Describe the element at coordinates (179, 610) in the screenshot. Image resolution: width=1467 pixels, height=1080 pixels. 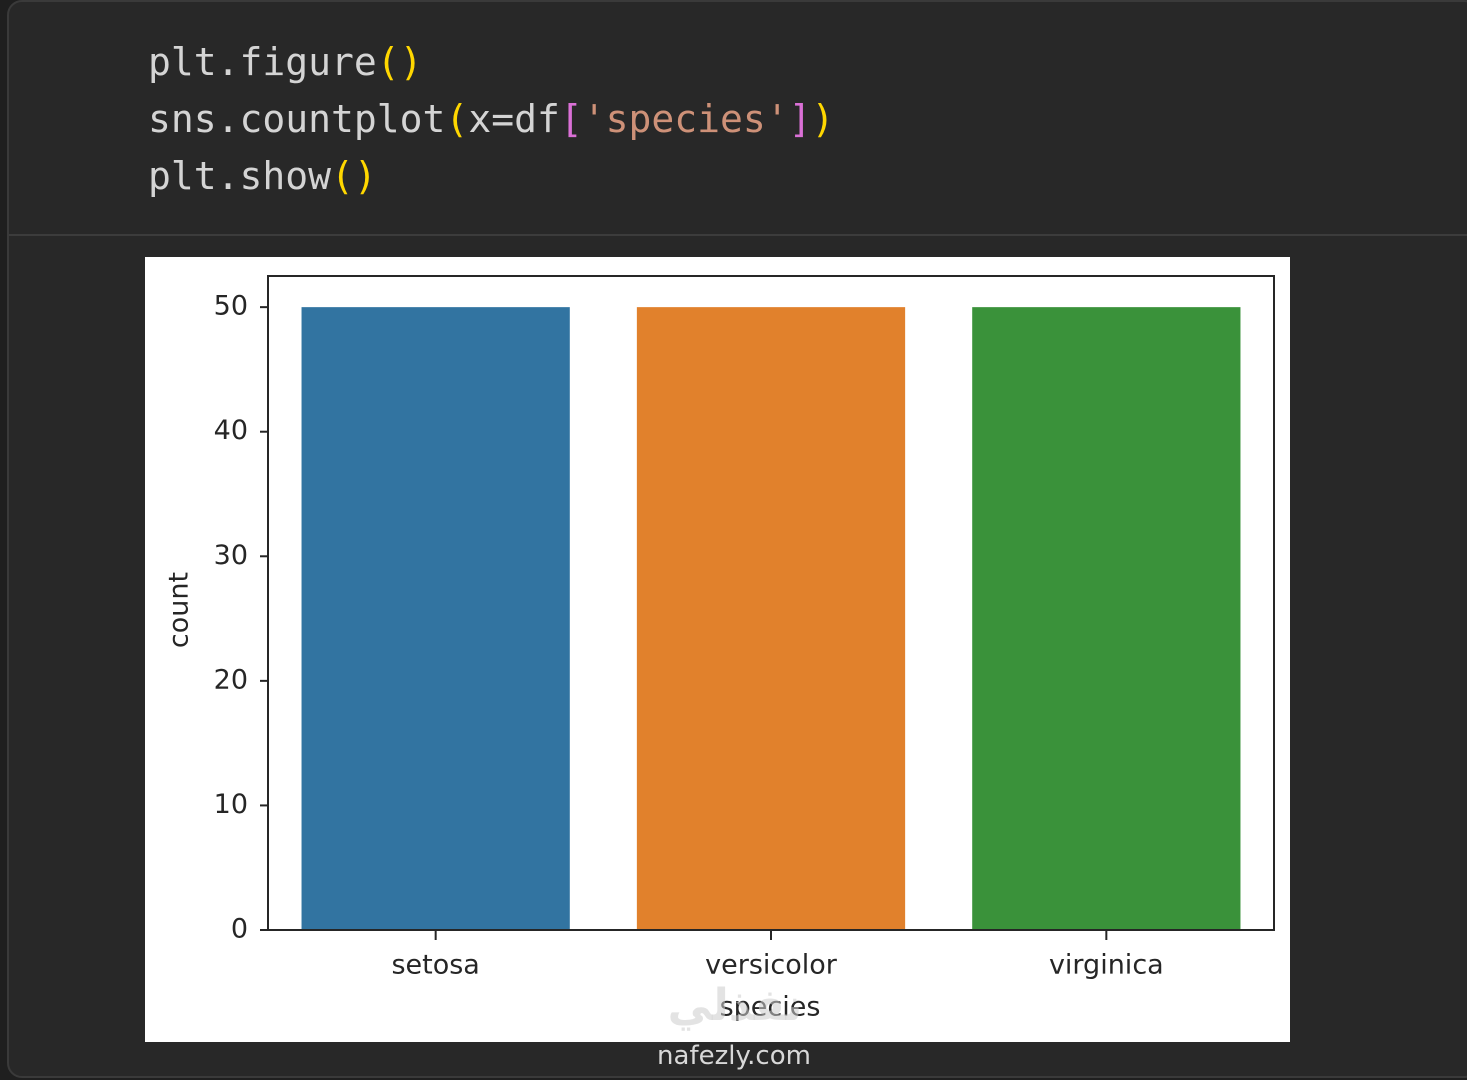
I see `y-axis-label: count` at that location.